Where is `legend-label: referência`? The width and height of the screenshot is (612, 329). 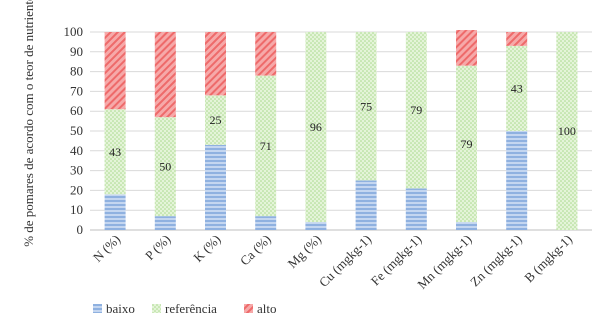
legend-label: referência is located at coordinates (191, 308).